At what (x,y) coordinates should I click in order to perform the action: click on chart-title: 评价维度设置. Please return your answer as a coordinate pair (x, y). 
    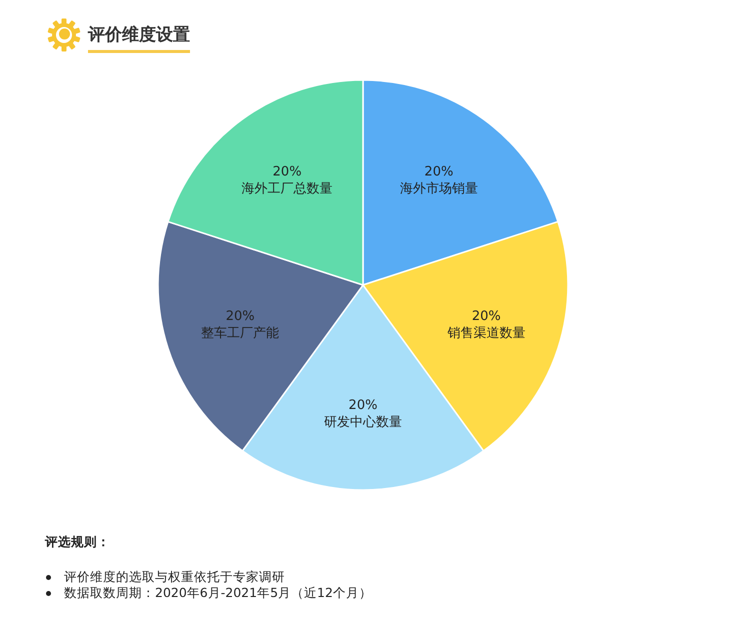
    Looking at the image, I should click on (139, 35).